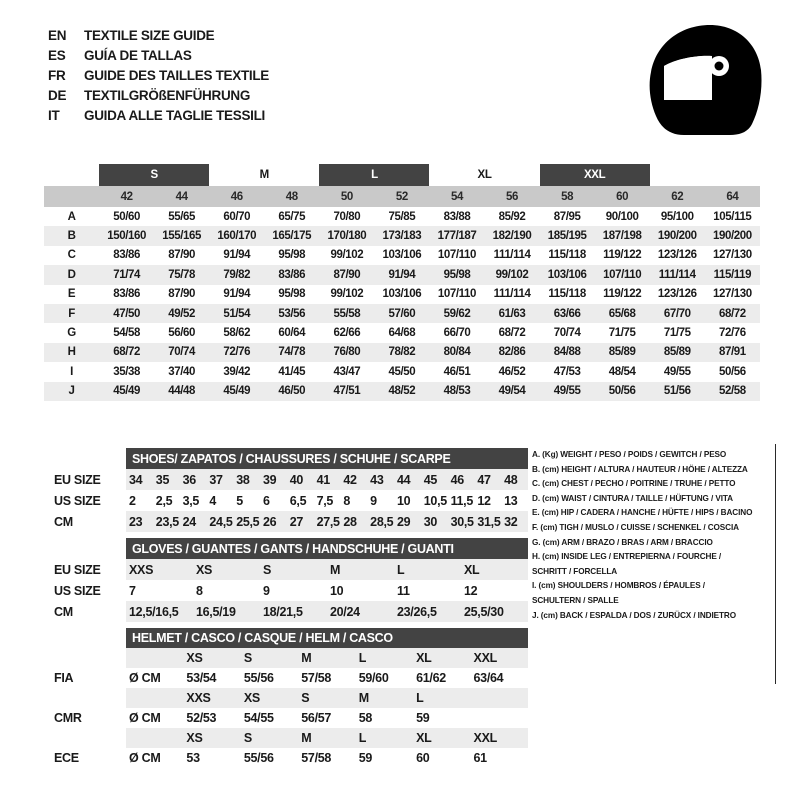  What do you see at coordinates (347, 500) in the screenshot?
I see `shoes-cell: 8` at bounding box center [347, 500].